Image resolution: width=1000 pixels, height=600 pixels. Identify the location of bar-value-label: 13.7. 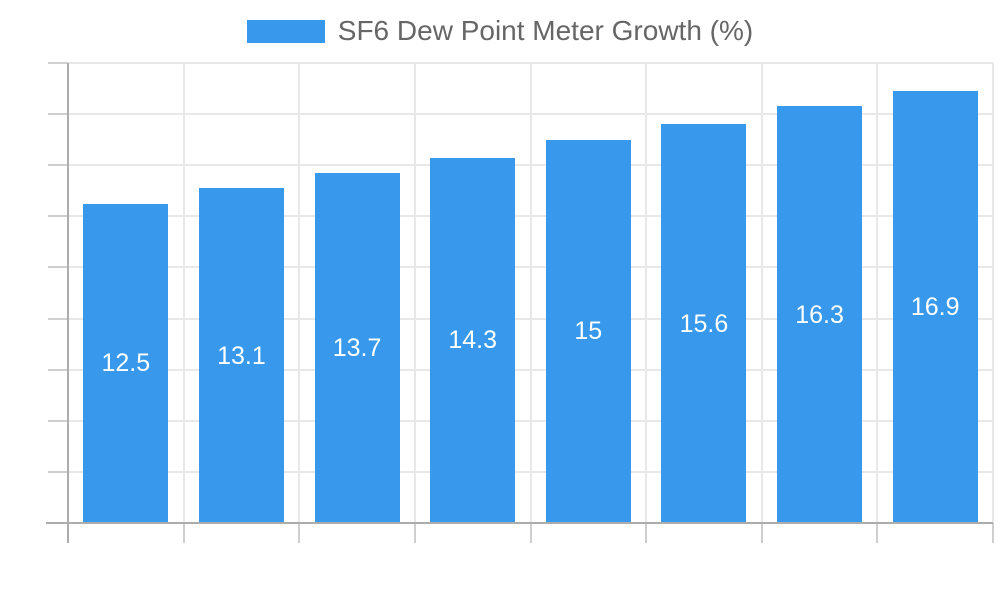
(357, 347).